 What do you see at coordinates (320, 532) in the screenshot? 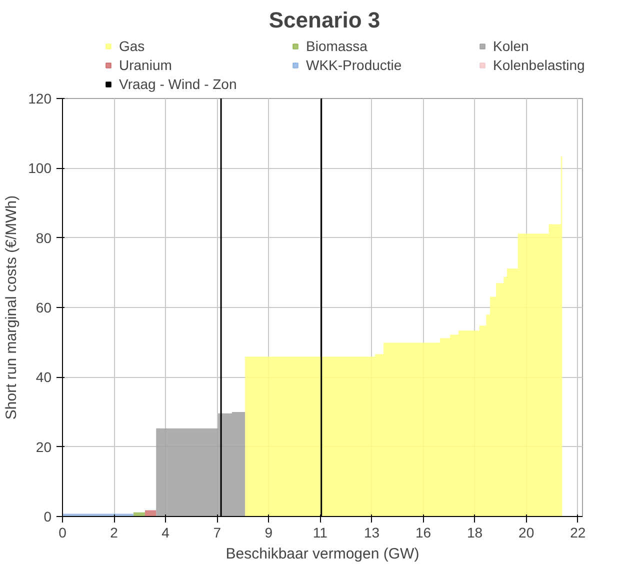
I see `x-tick-label: 11` at bounding box center [320, 532].